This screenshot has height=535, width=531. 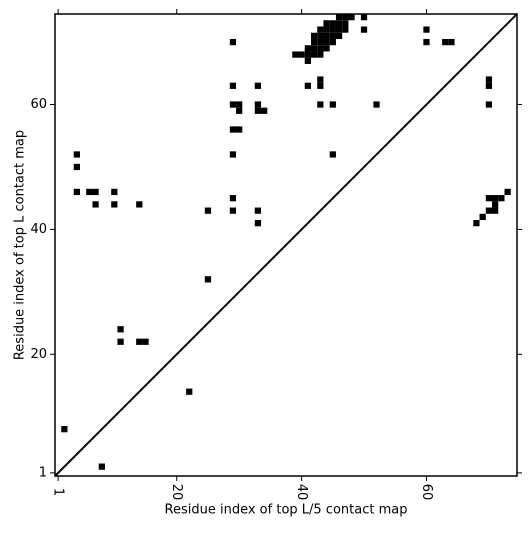 I want to click on y-axis-label: Residue index of top L contact map, so click(x=20, y=245).